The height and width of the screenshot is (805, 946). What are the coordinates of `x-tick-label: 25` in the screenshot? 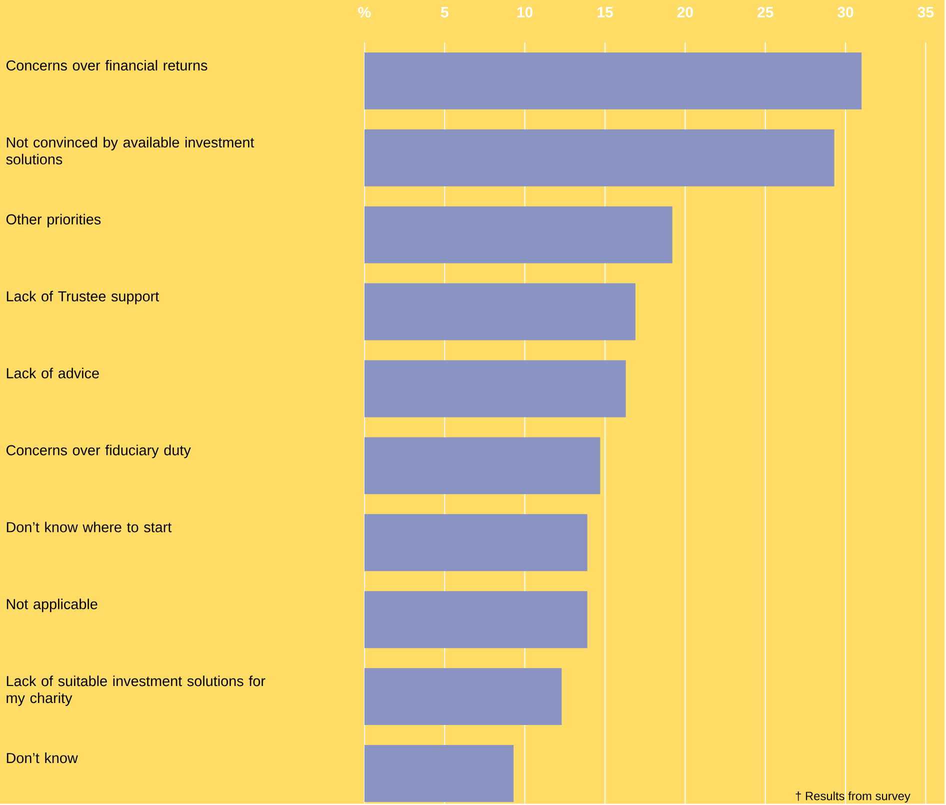 It's located at (766, 12).